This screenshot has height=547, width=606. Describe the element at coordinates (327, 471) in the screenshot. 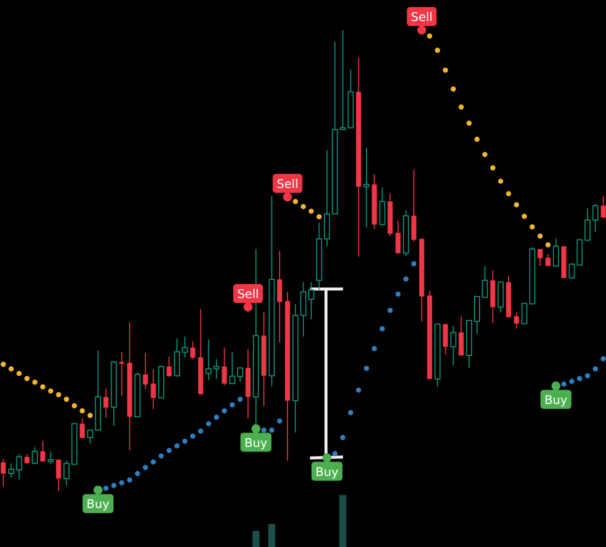

I see `series-label: Buy` at that location.